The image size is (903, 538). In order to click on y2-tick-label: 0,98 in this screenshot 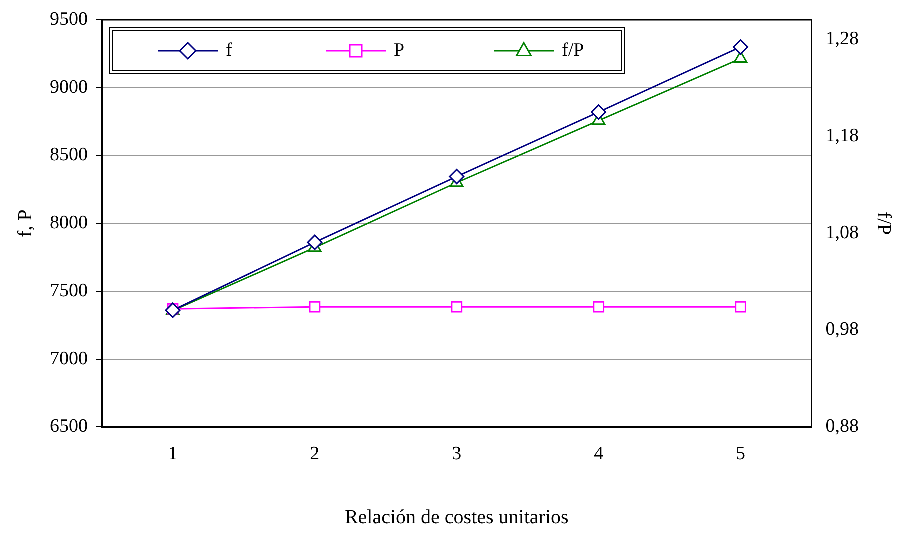, I will do `click(842, 329)`.